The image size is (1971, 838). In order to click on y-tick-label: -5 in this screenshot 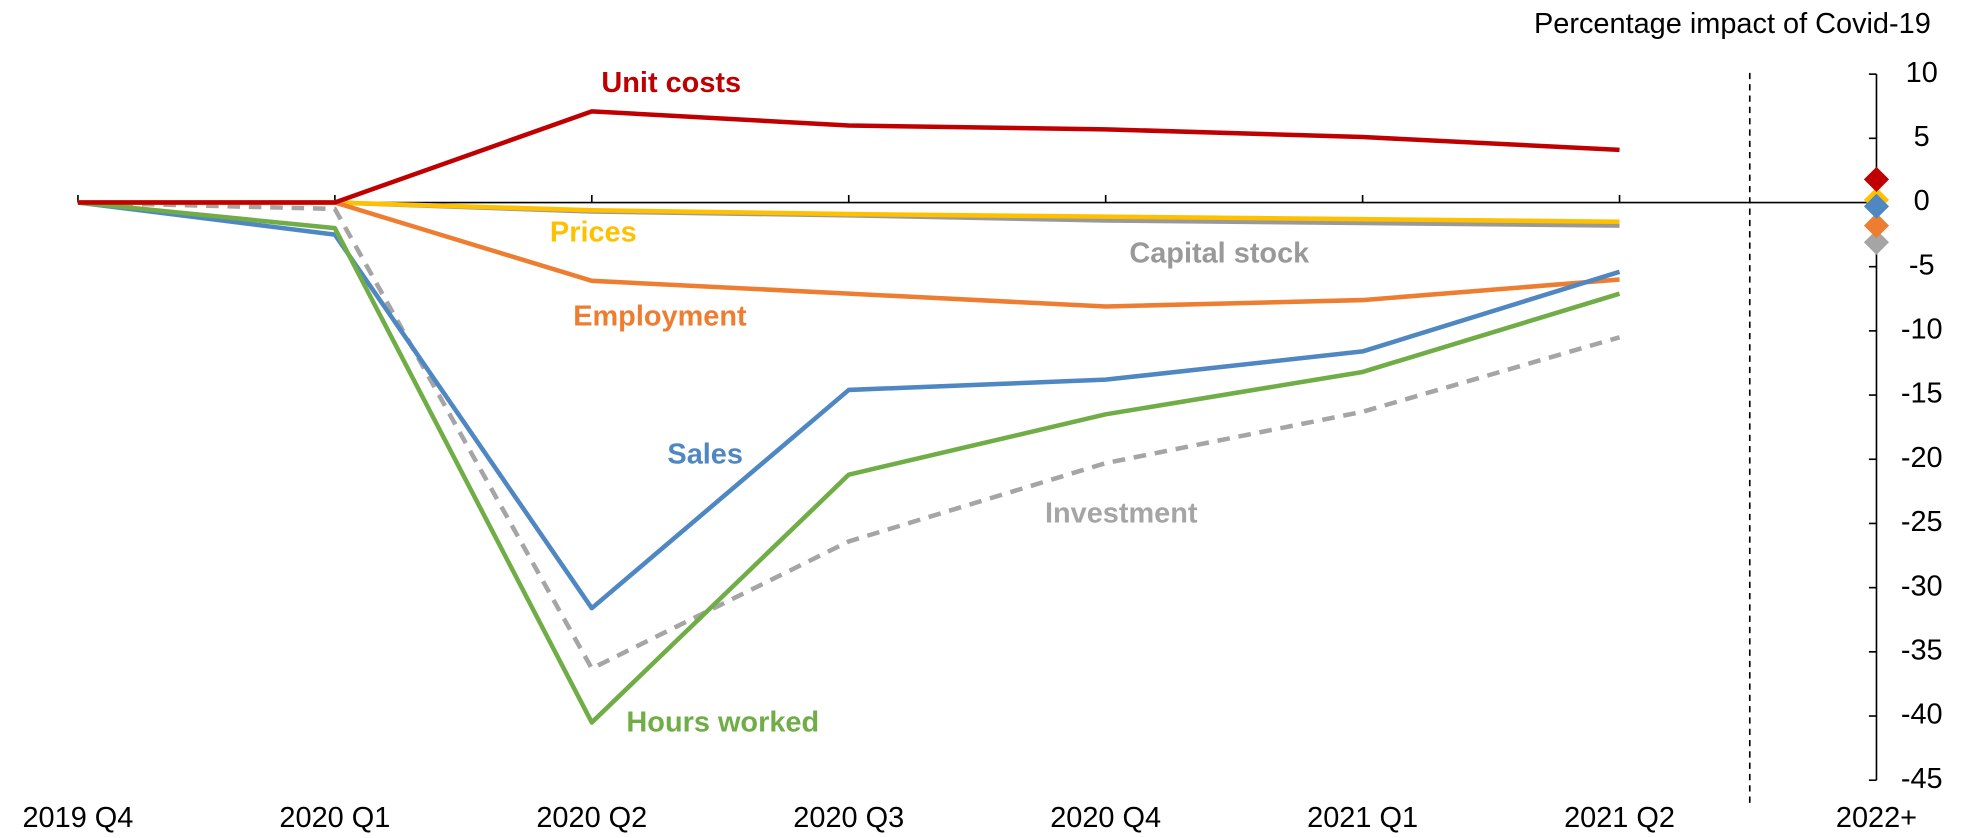, I will do `click(1922, 265)`.